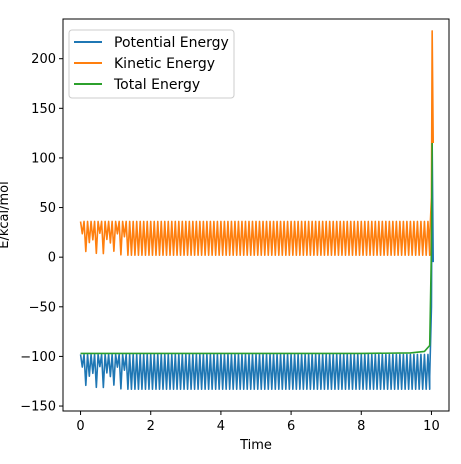  I want to click on x-tick-label: 10, so click(431, 426).